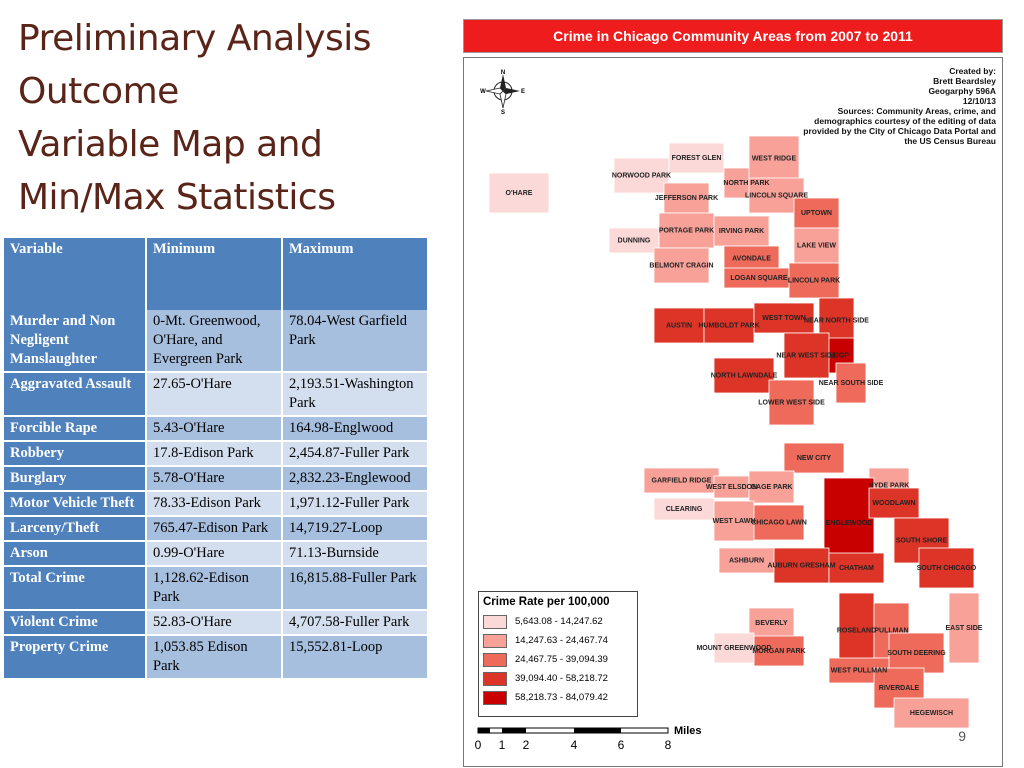  What do you see at coordinates (744, 376) in the screenshot?
I see `community-area-label: NORTH LAWNDALE` at bounding box center [744, 376].